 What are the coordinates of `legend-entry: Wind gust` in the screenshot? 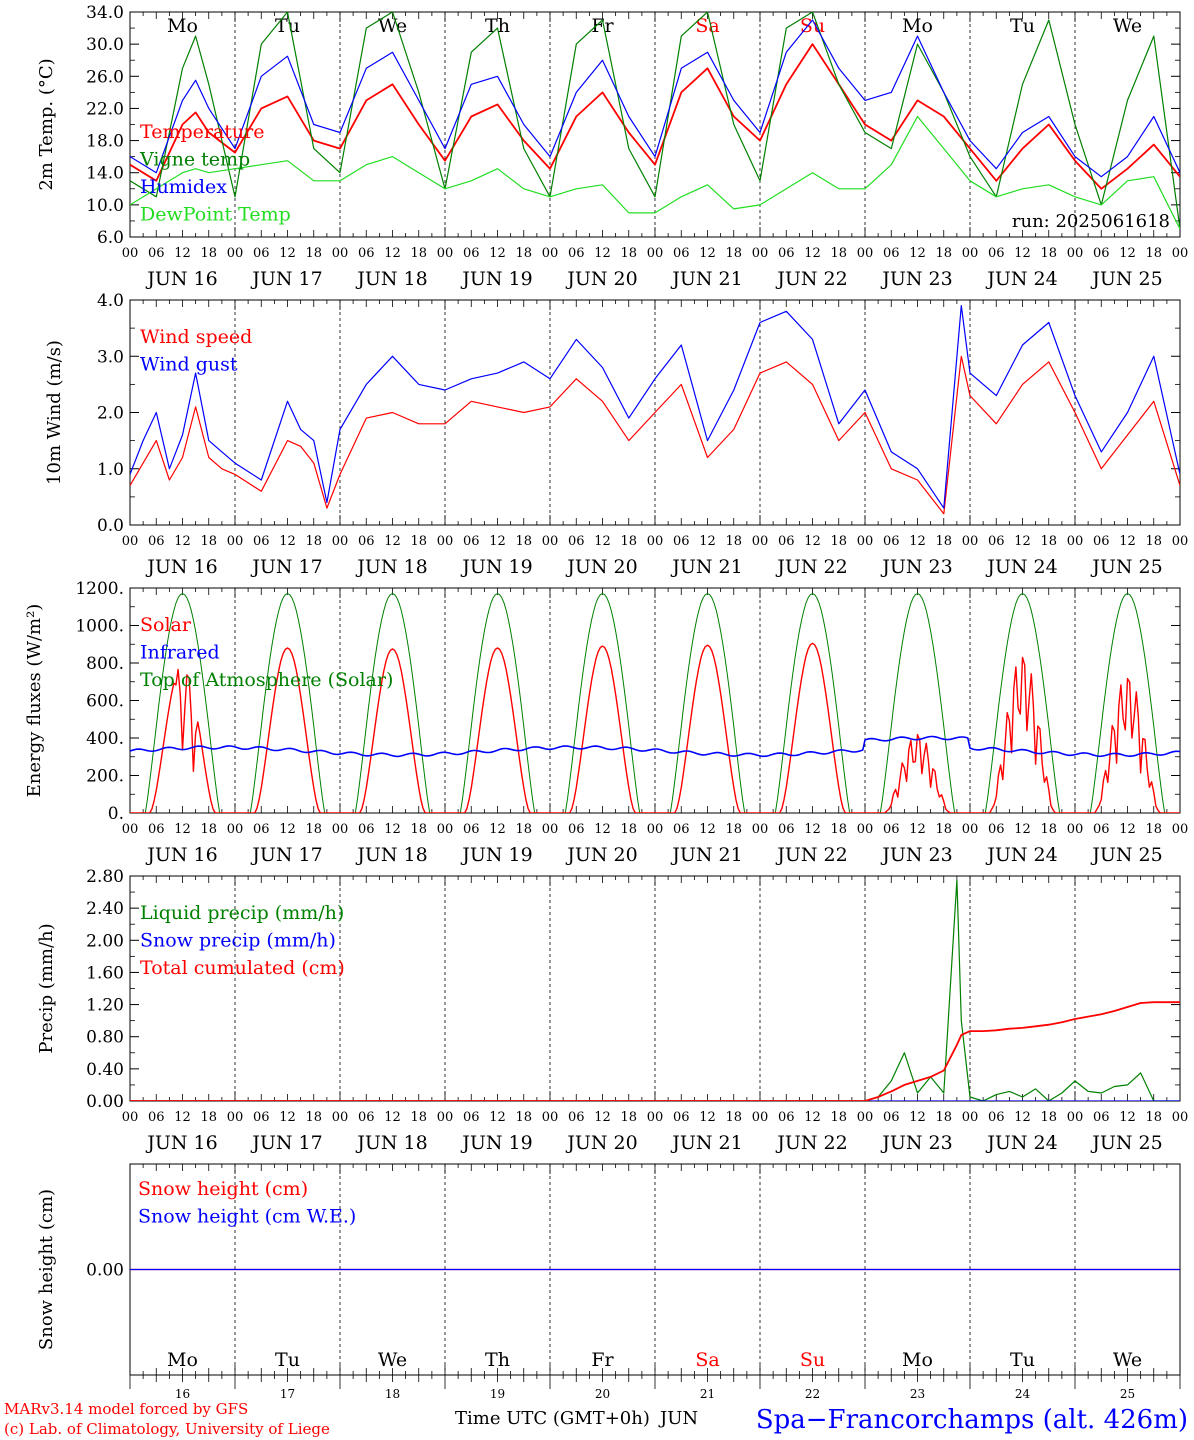 It's located at (189, 365).